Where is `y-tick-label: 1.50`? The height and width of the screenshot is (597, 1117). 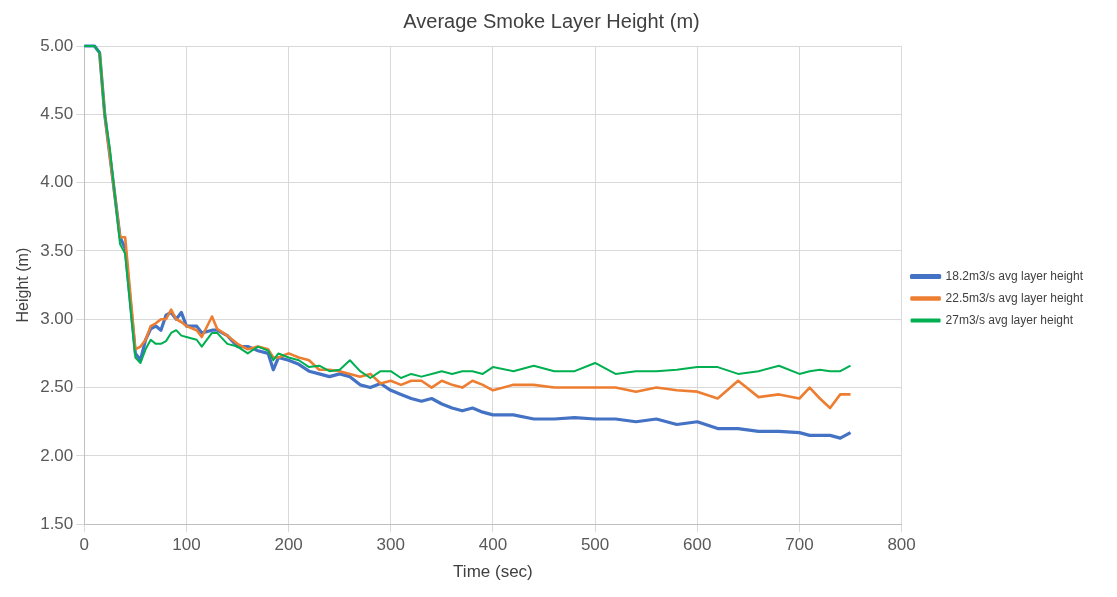
y-tick-label: 1.50 is located at coordinates (57, 523).